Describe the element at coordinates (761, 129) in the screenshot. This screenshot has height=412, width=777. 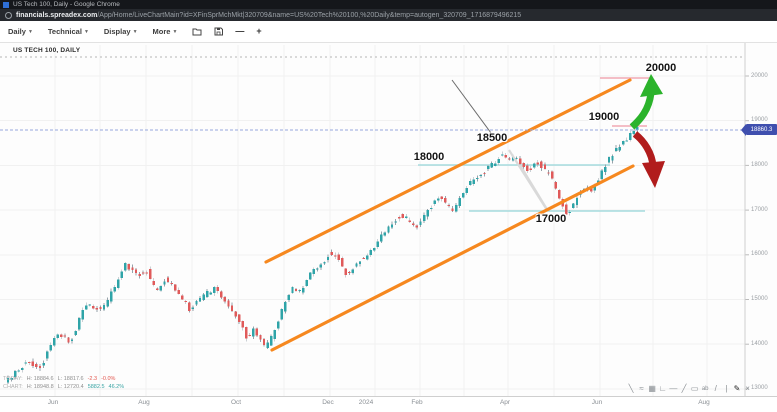
I see `current-price-badge: 18860.3` at that location.